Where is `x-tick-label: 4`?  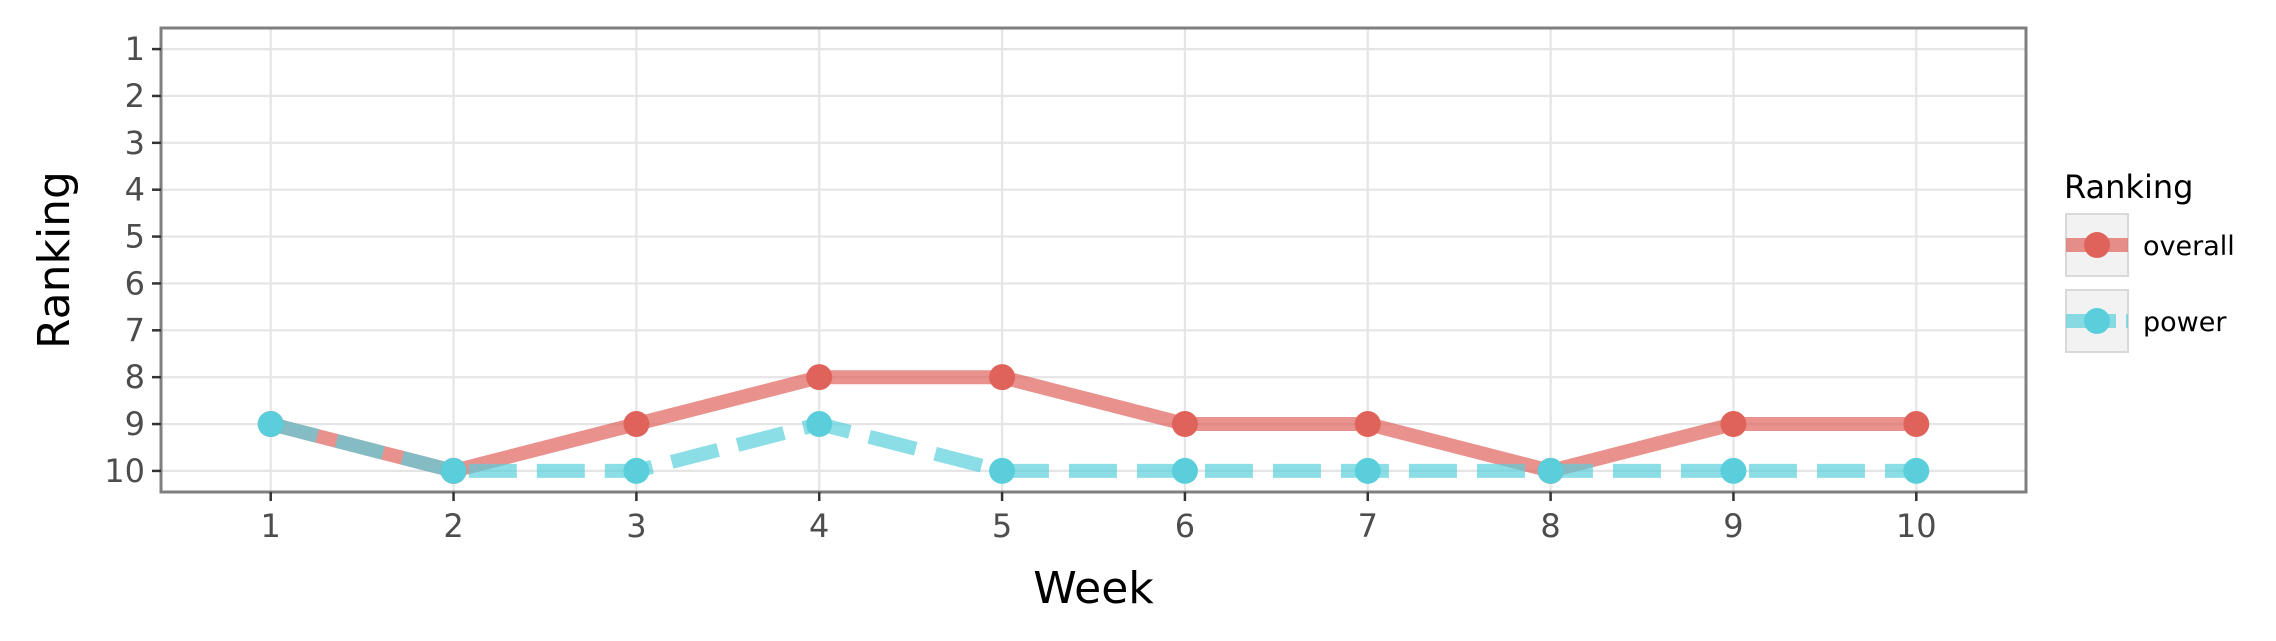
x-tick-label: 4 is located at coordinates (819, 526).